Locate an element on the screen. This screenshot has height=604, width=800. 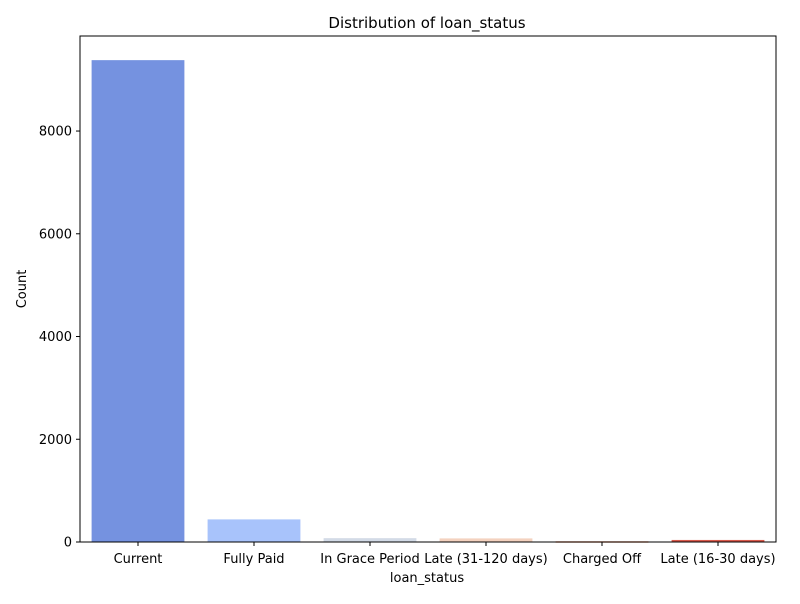
x-axis-label: loan_status is located at coordinates (427, 578).